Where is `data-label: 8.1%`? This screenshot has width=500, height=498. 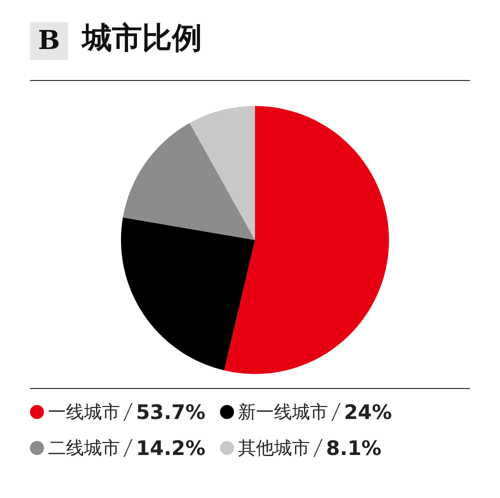 data-label: 8.1% is located at coordinates (354, 448).